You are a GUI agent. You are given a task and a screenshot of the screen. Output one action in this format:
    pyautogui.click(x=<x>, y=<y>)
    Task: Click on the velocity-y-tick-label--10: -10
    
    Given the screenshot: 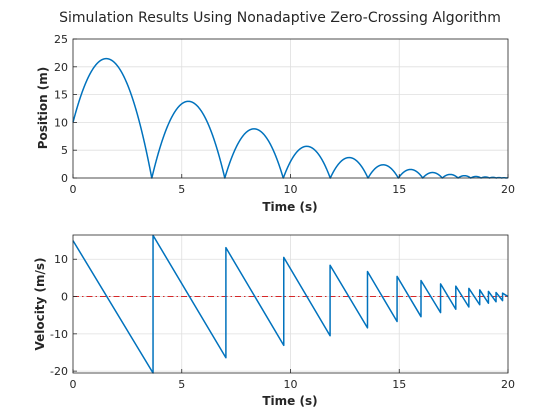 What is the action you would take?
    pyautogui.click(x=59, y=334)
    